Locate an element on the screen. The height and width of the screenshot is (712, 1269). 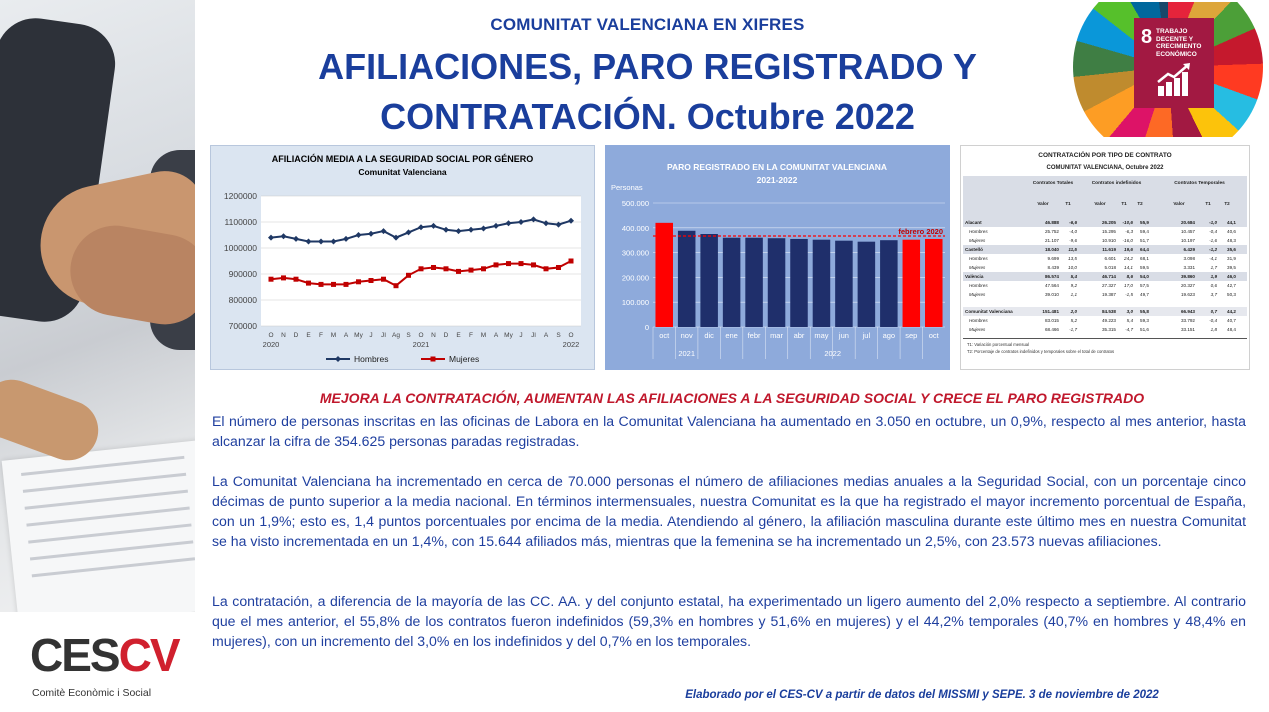
chart-subtitle: Comunitat Valenciana is located at coordinates (402, 172).